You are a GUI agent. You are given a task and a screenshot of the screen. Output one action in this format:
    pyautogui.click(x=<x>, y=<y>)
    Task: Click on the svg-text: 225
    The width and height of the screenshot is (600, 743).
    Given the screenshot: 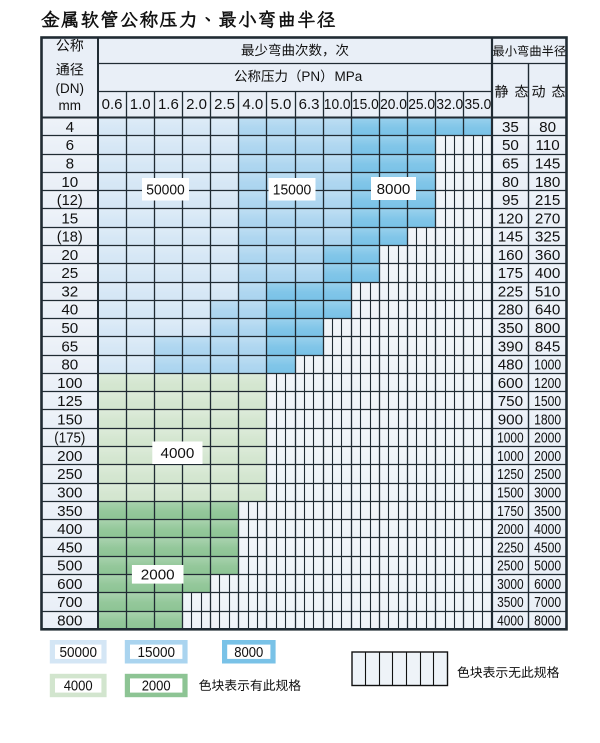 What is the action you would take?
    pyautogui.click(x=510, y=291)
    